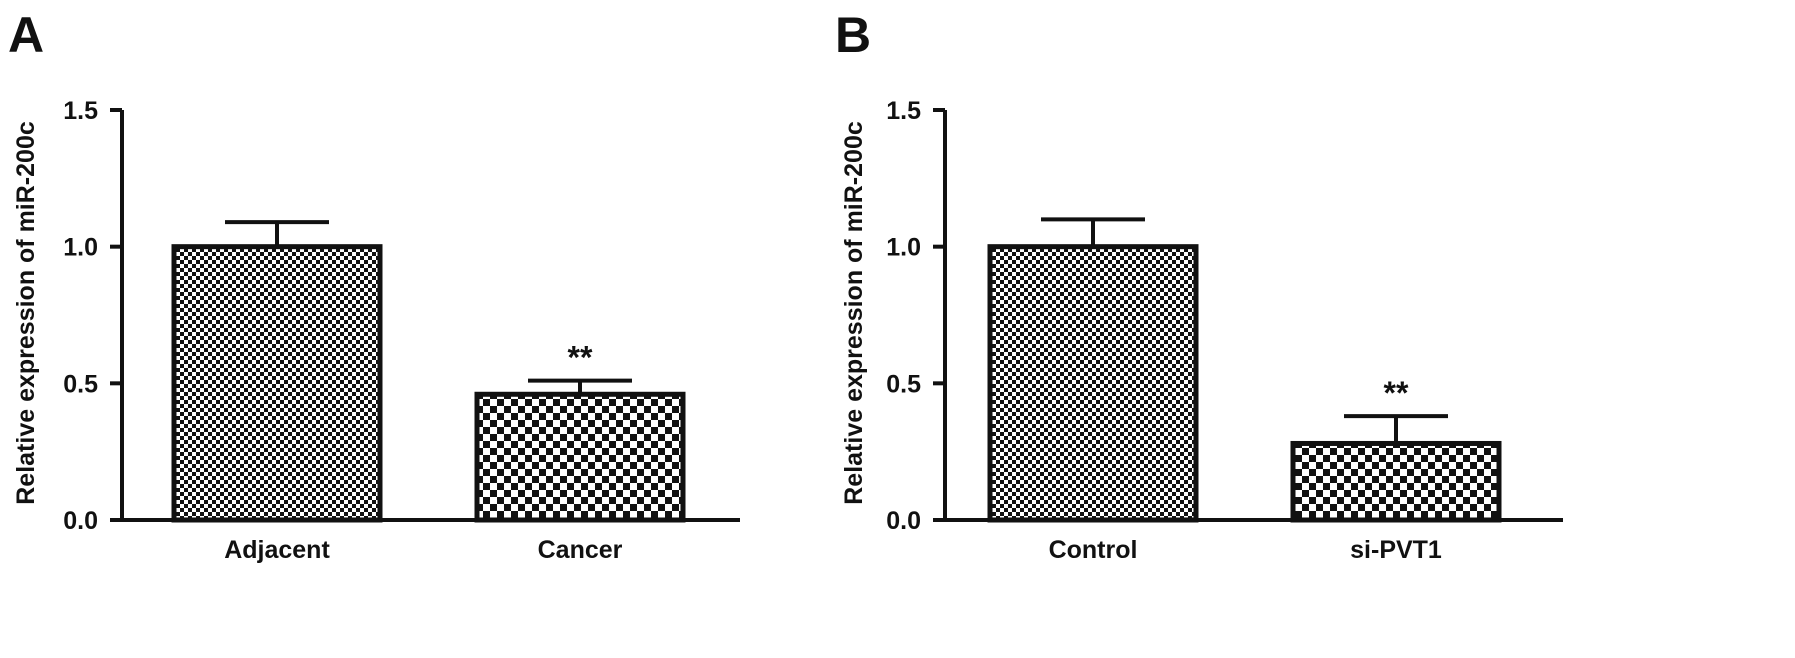 The image size is (1795, 658). What do you see at coordinates (1245, 550) in the screenshot?
I see `x-axis-labels: Control si-PVT1` at bounding box center [1245, 550].